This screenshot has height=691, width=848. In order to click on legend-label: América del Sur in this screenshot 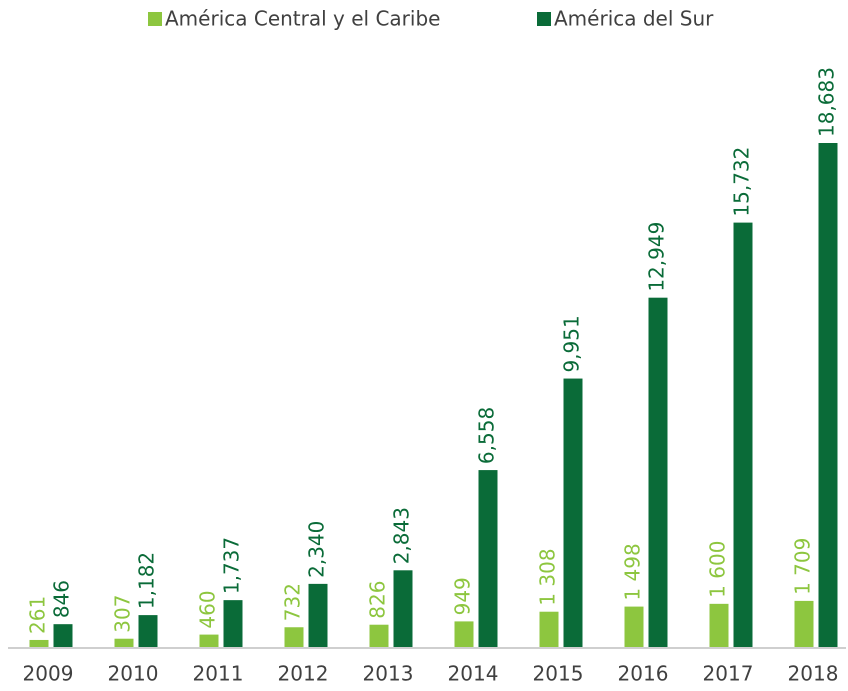, I will do `click(634, 19)`.